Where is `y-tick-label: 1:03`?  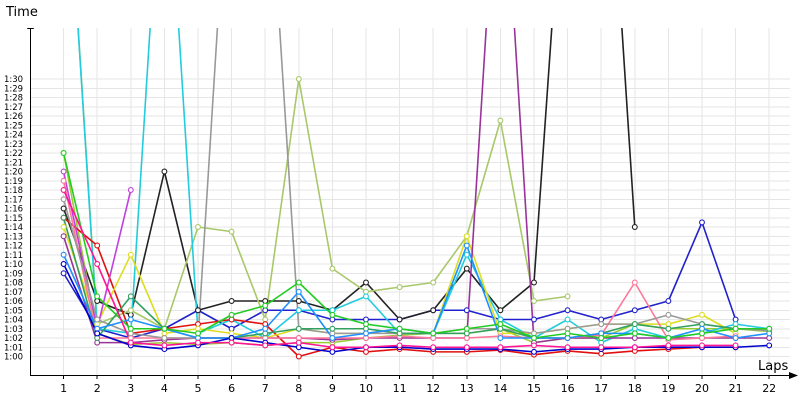
y-tick-label: 1:03 is located at coordinates (13, 330).